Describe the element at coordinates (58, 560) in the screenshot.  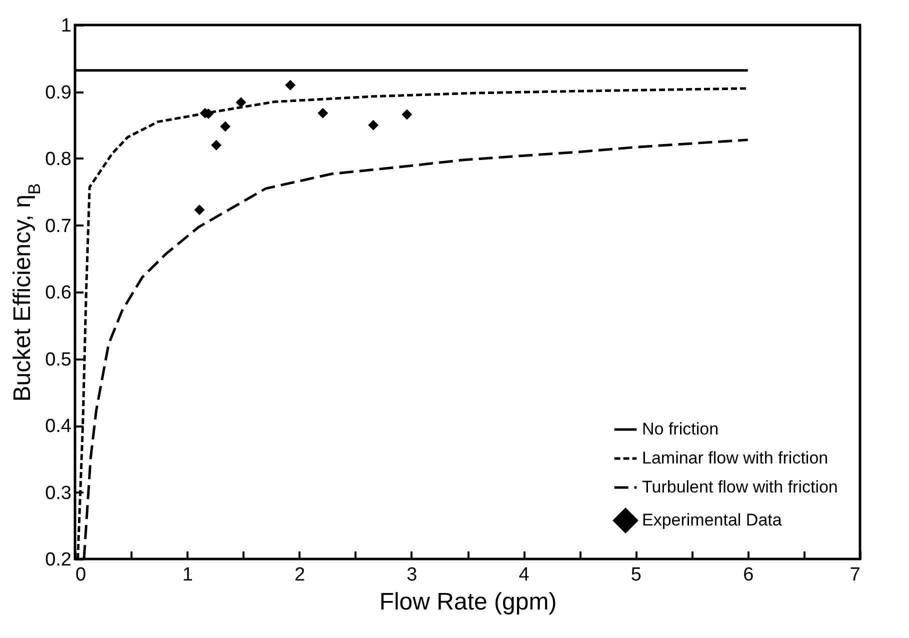
I see `y-tick-label: 0.2` at that location.